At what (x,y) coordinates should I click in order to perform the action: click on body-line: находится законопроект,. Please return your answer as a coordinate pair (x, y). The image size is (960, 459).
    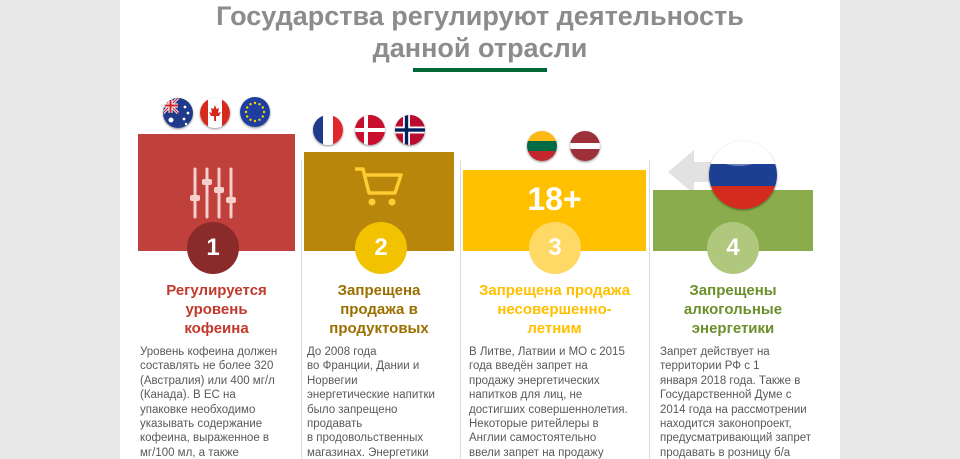
    Looking at the image, I should click on (726, 423).